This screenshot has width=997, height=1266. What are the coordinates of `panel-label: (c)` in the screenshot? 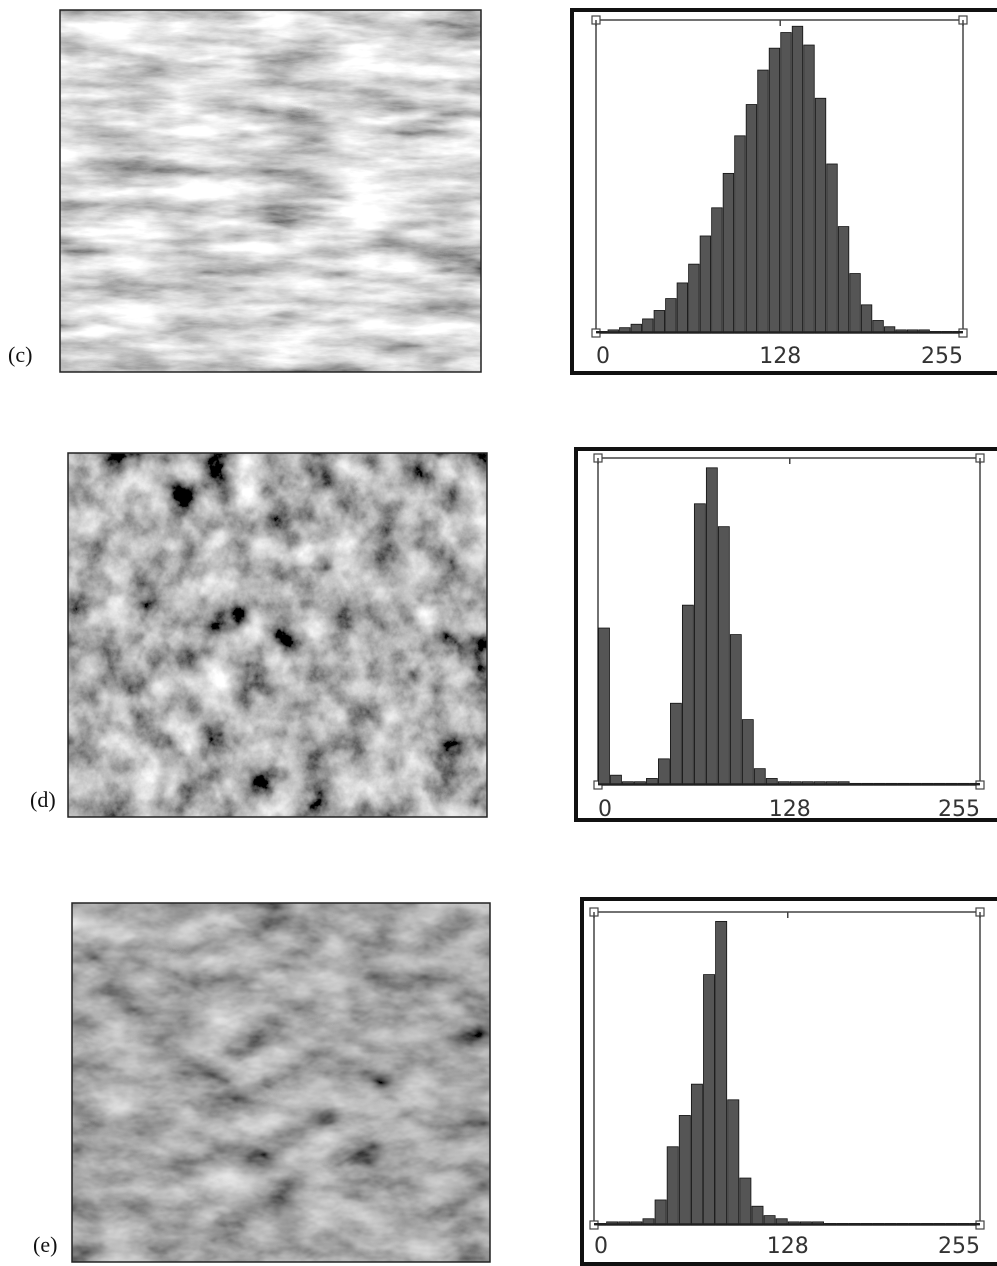 It's located at (20, 354).